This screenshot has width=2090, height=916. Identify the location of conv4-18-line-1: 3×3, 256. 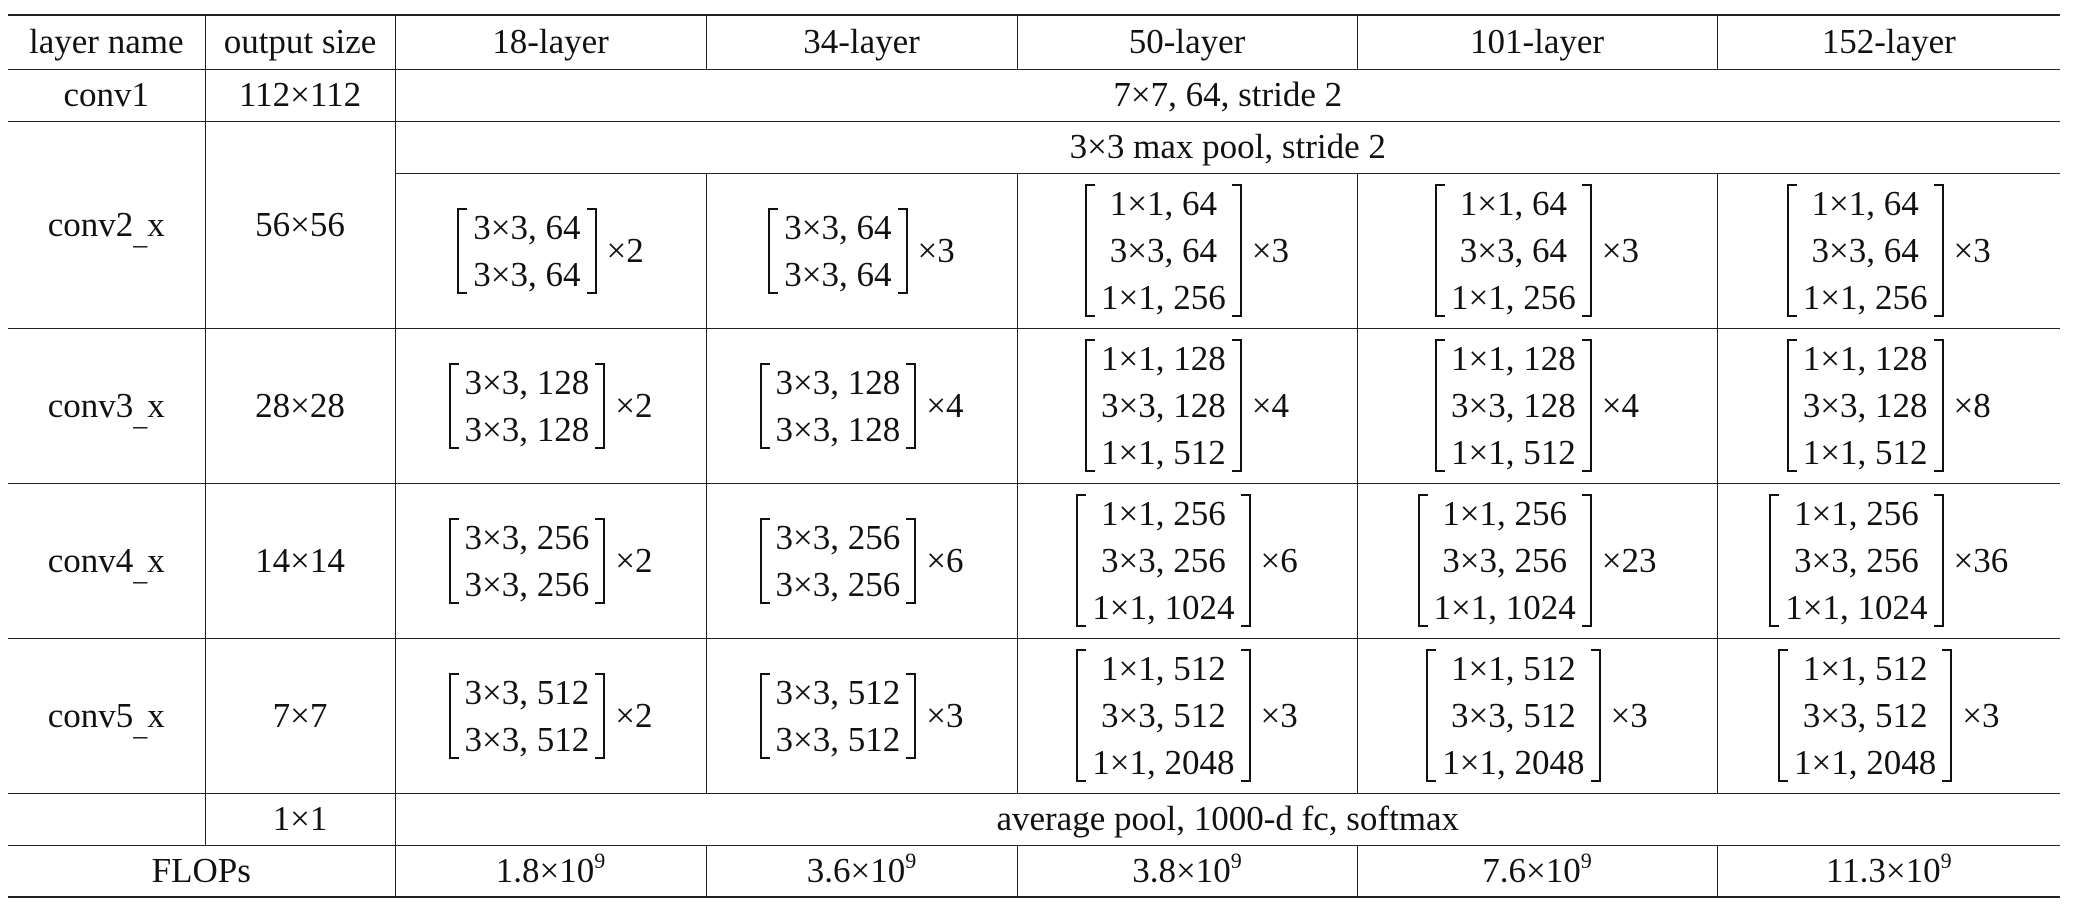
(527, 537).